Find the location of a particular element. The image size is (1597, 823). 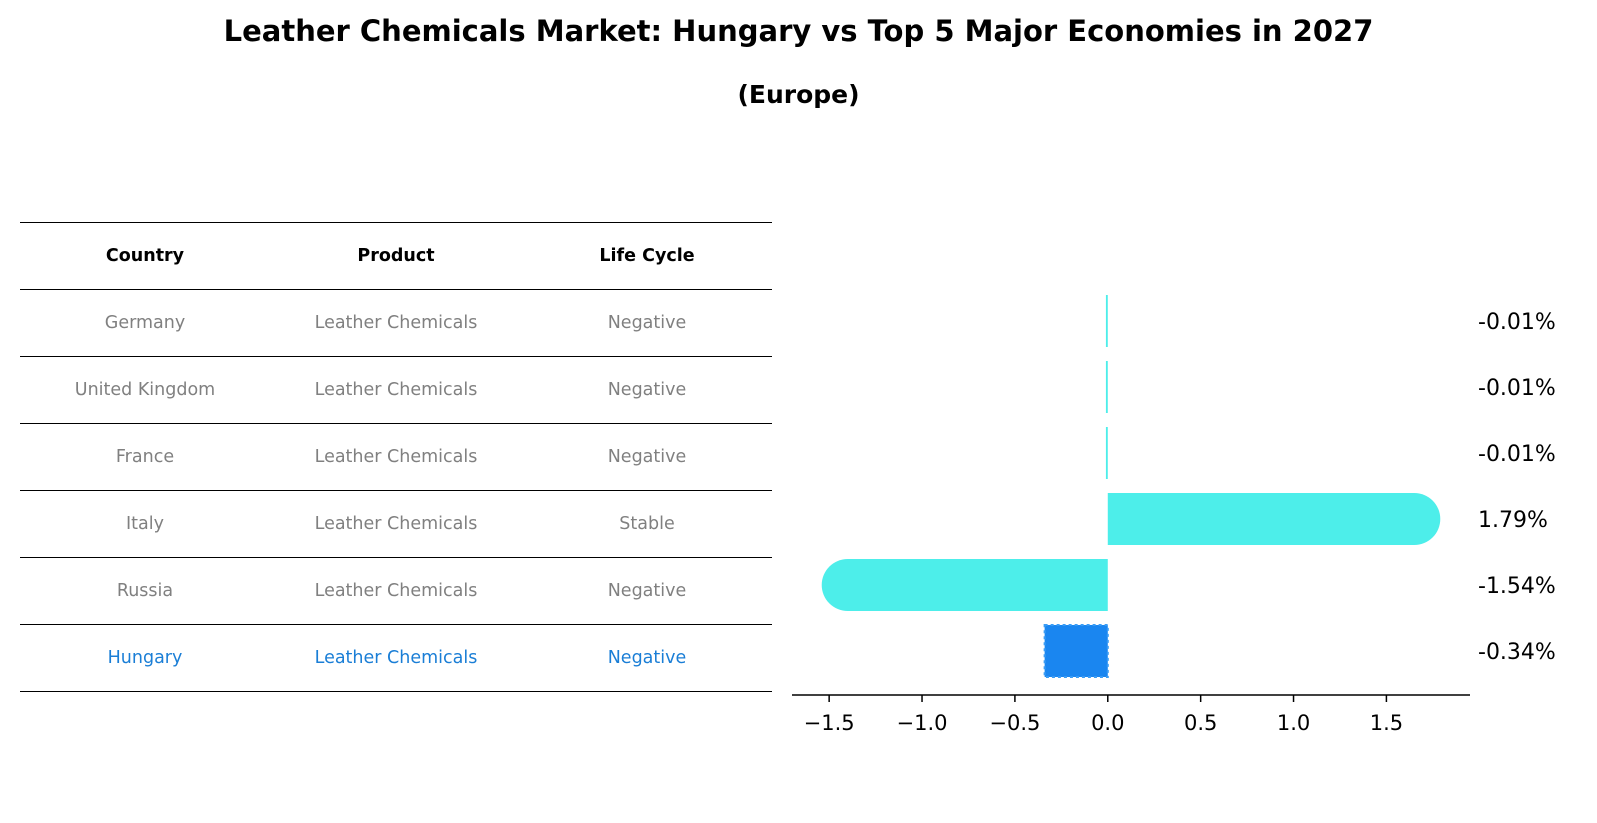

value-label-germany: -0.01% is located at coordinates (1517, 322).